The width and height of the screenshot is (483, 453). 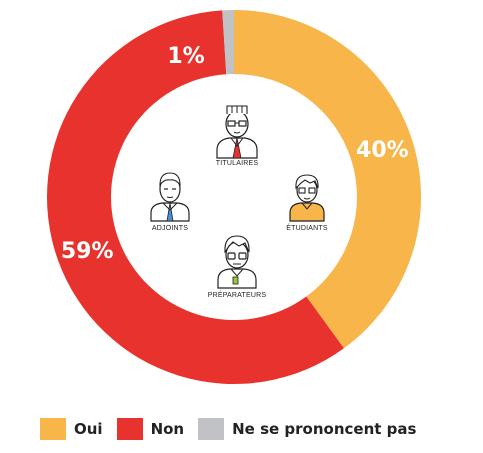 I want to click on chart-legend: Oui Non Ne se prononcent pas, so click(x=228, y=429).